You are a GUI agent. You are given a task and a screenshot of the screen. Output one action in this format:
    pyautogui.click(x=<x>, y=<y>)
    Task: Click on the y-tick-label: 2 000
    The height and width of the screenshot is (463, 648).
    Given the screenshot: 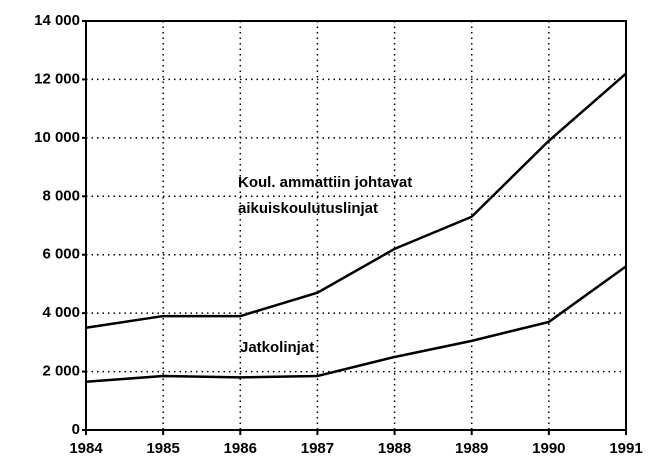 What is the action you would take?
    pyautogui.click(x=61, y=371)
    